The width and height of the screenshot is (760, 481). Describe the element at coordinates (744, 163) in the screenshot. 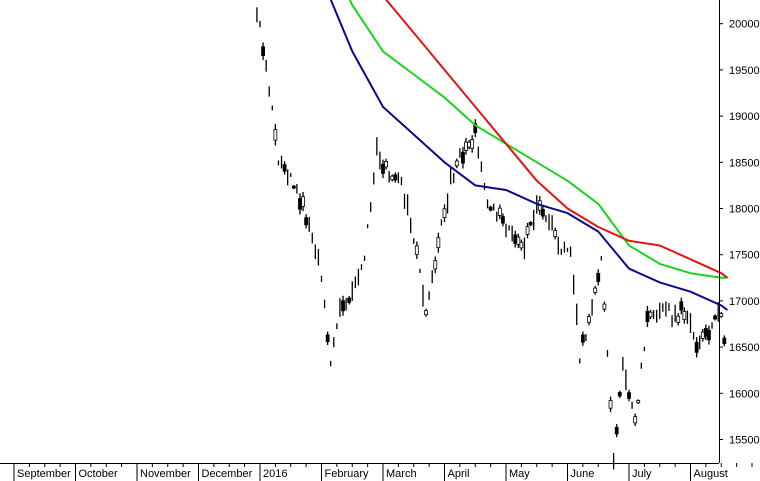

I see `y-tick-label: 18500` at that location.